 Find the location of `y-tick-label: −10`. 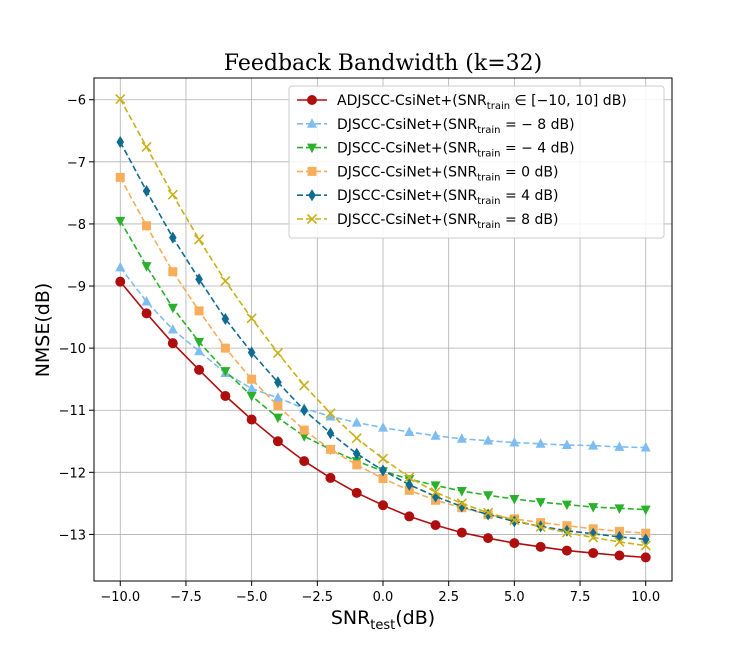

y-tick-label: −10 is located at coordinates (72, 349).